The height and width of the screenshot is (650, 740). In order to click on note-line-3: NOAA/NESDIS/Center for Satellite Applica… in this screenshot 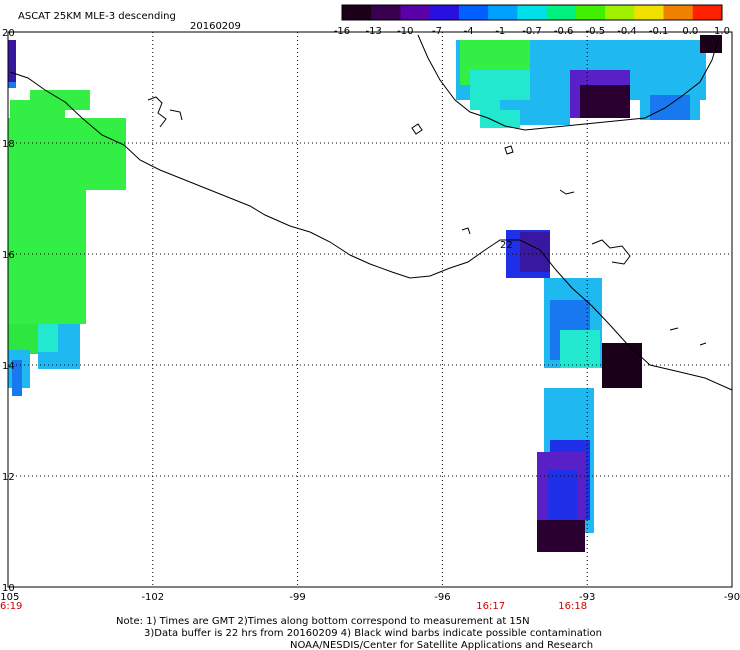, I will do `click(441, 645)`.